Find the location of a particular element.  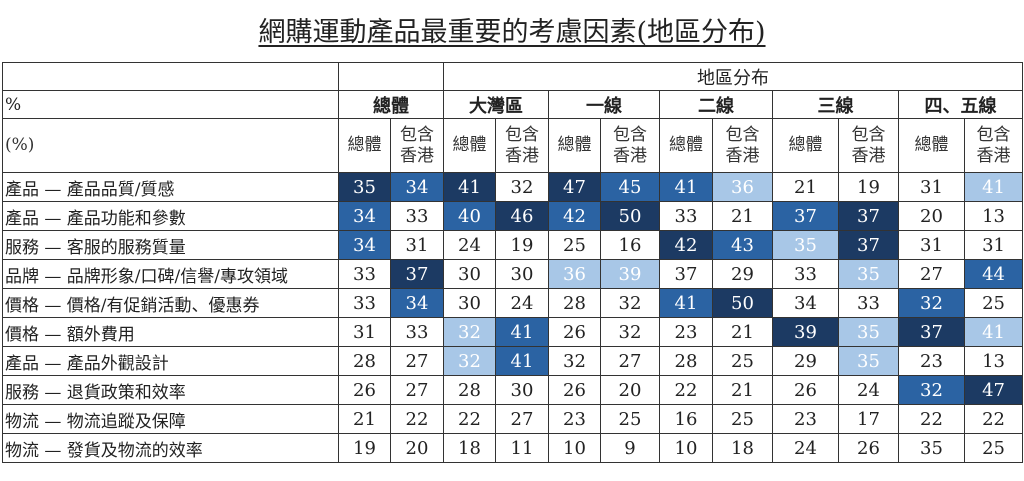

group-header-cell: 二線 is located at coordinates (716, 104).